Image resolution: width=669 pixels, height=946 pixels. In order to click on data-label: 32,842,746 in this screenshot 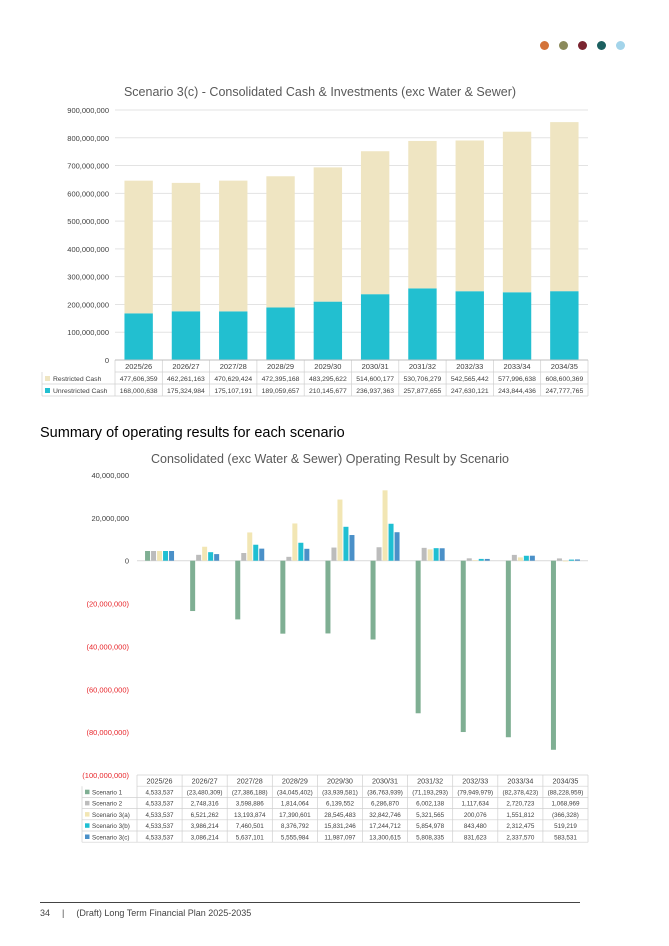, I will do `click(385, 815)`.